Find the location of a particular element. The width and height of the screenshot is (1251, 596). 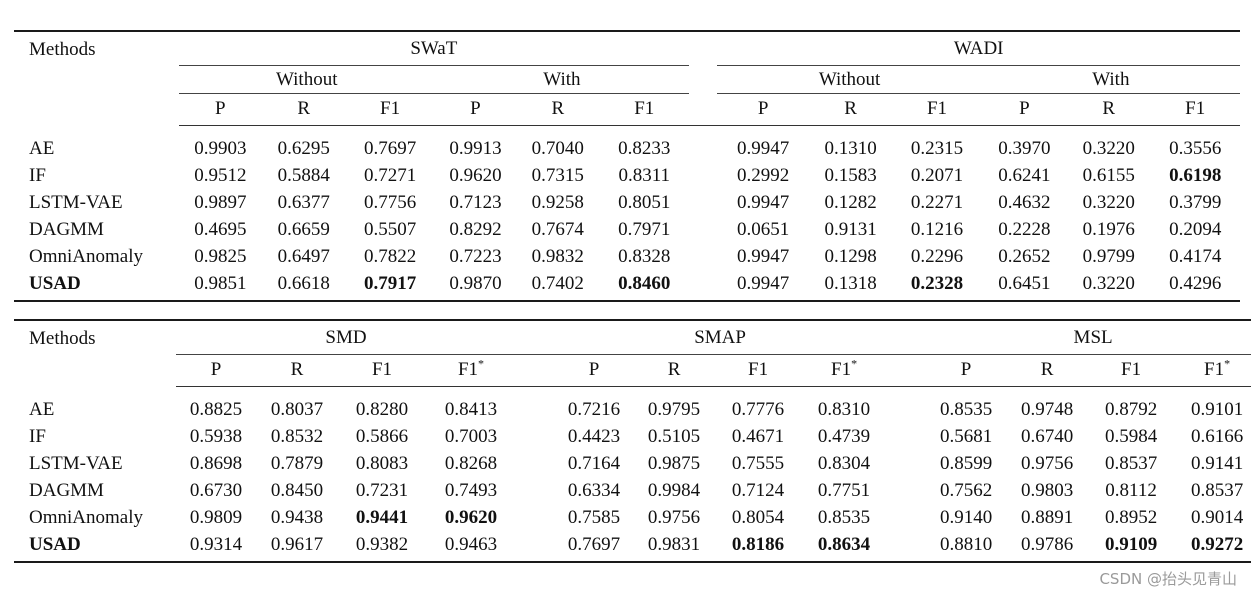

method-name: DAGMM is located at coordinates (66, 490).